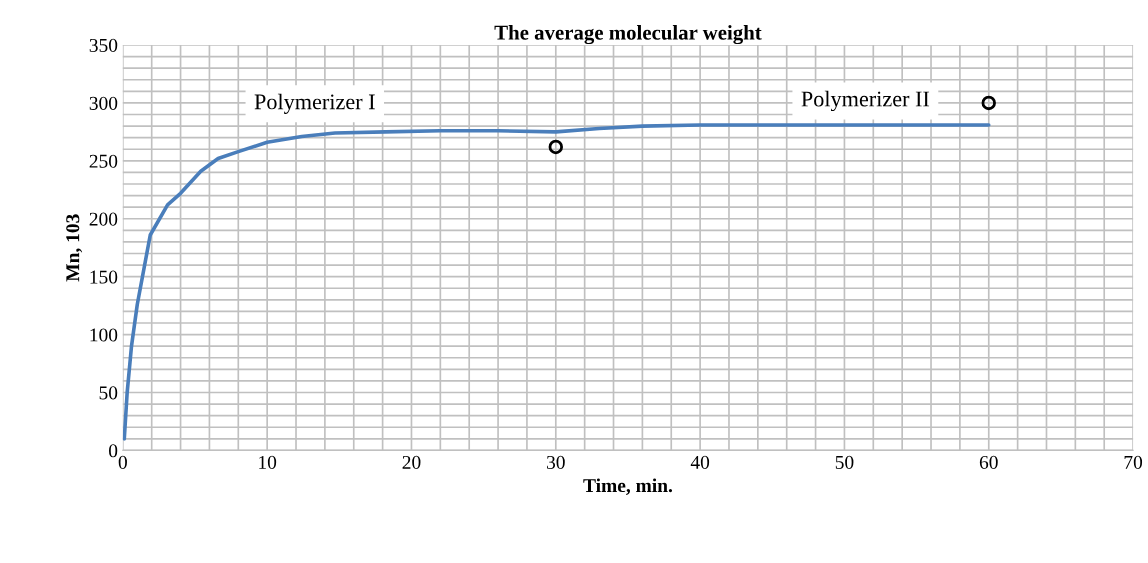 This screenshot has width=1148, height=563. I want to click on y-tick-label: 150, so click(104, 277).